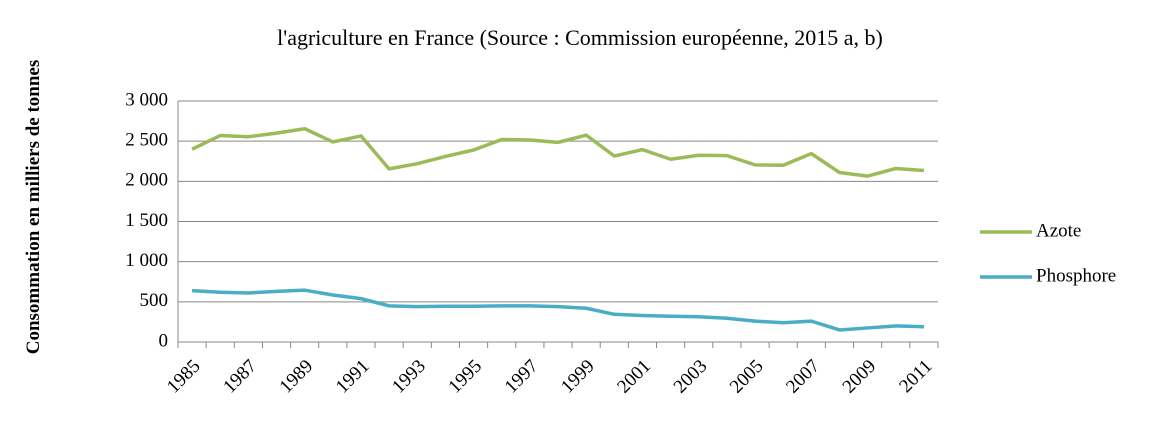 The height and width of the screenshot is (421, 1168). What do you see at coordinates (154, 300) in the screenshot?
I see `y-tick-label: 500` at bounding box center [154, 300].